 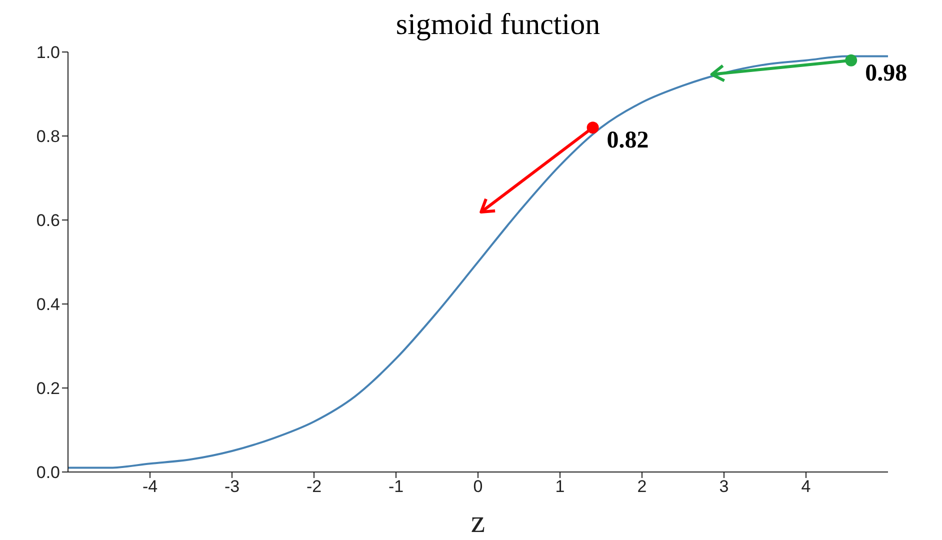 I want to click on x-tick-label: -3, so click(x=232, y=486).